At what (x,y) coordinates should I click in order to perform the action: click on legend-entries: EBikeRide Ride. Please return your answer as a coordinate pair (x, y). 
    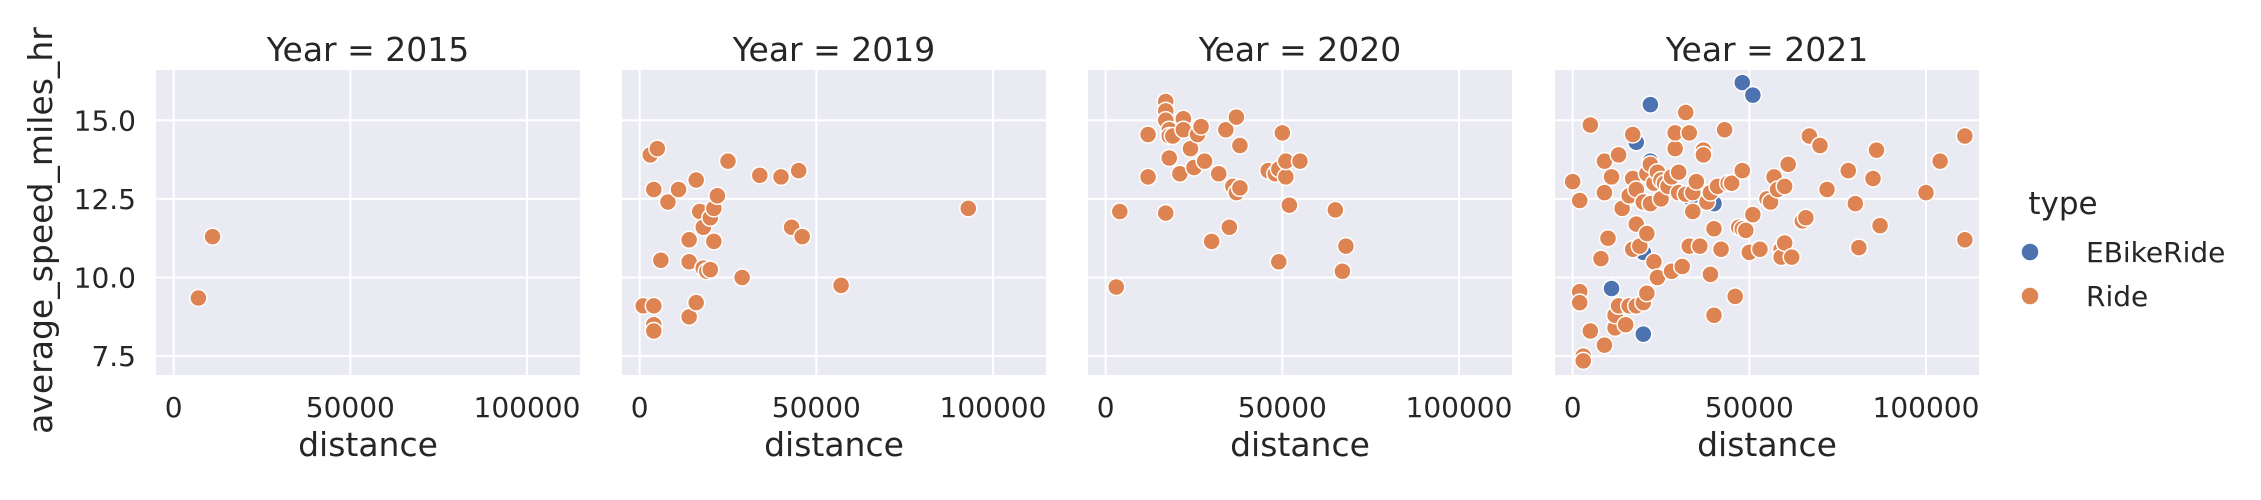
    Looking at the image, I should click on (2122, 274).